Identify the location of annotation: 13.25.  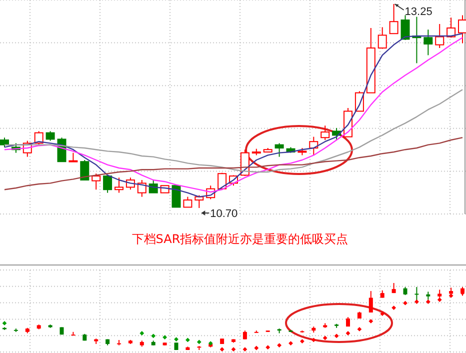
(418, 12).